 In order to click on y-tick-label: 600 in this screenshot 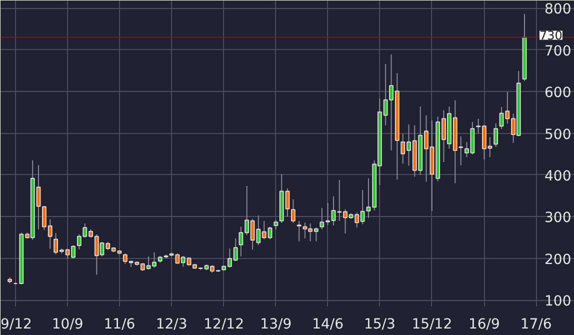, I will do `click(558, 93)`.